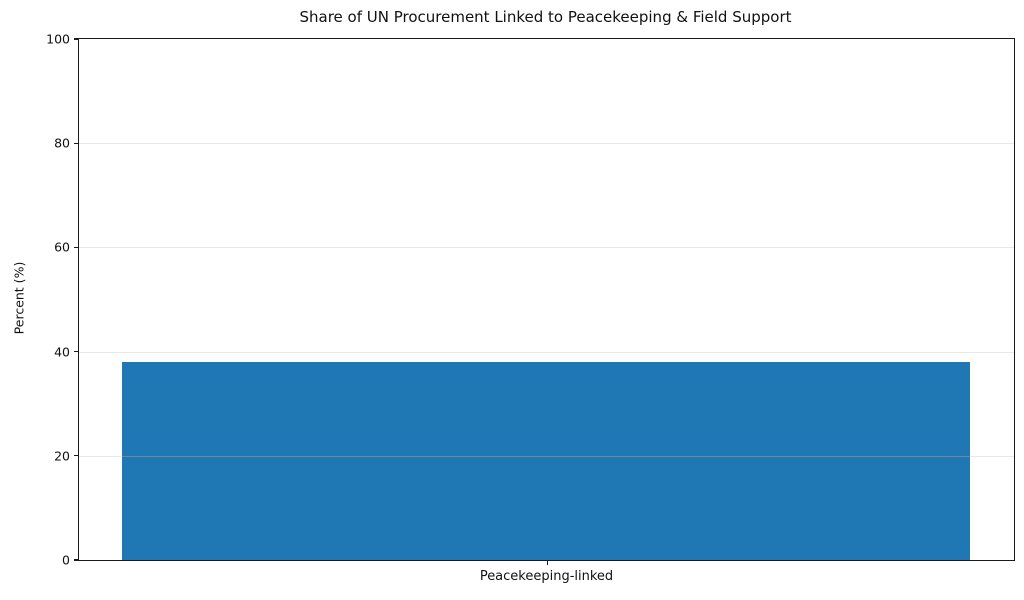  Describe the element at coordinates (547, 563) in the screenshot. I see `x-tick-mark` at that location.